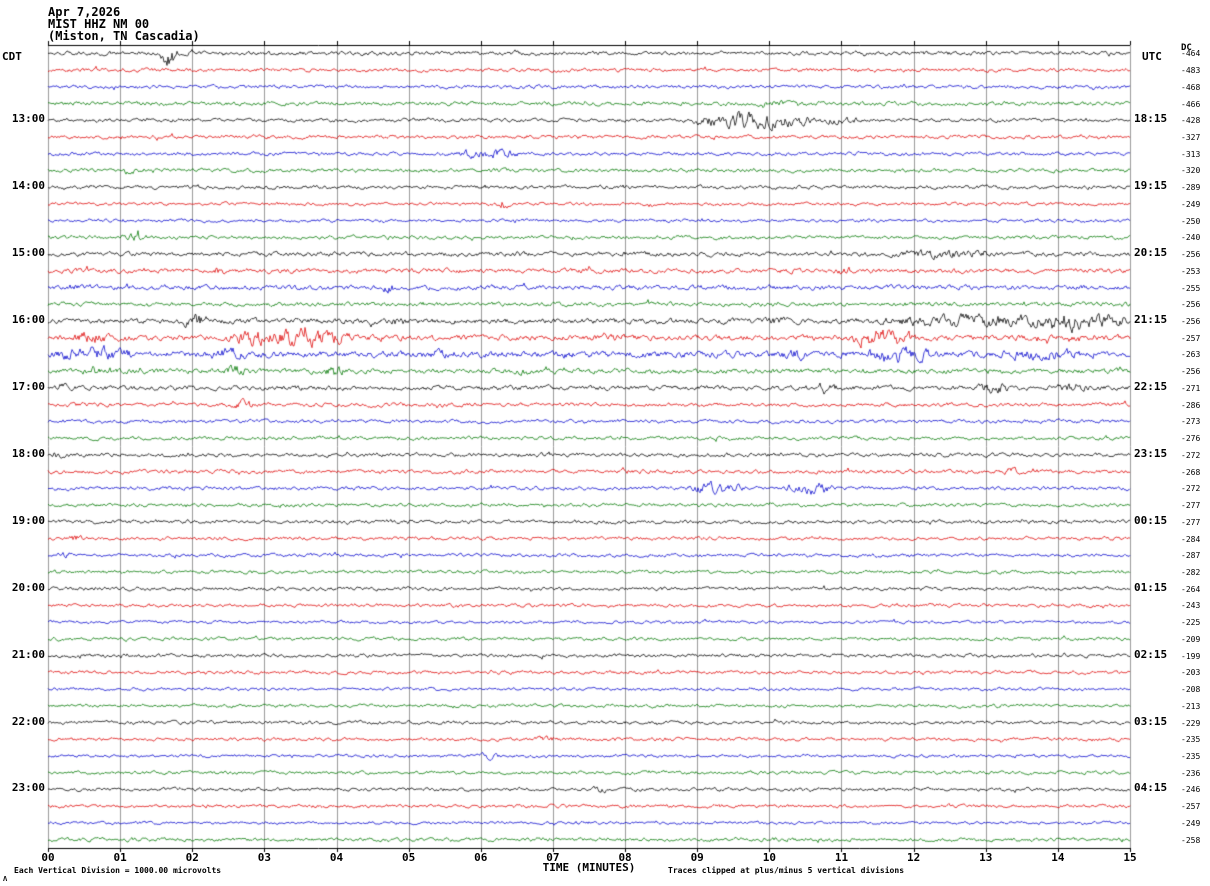  I want to click on row-label-utc: 19:15, so click(1151, 186).